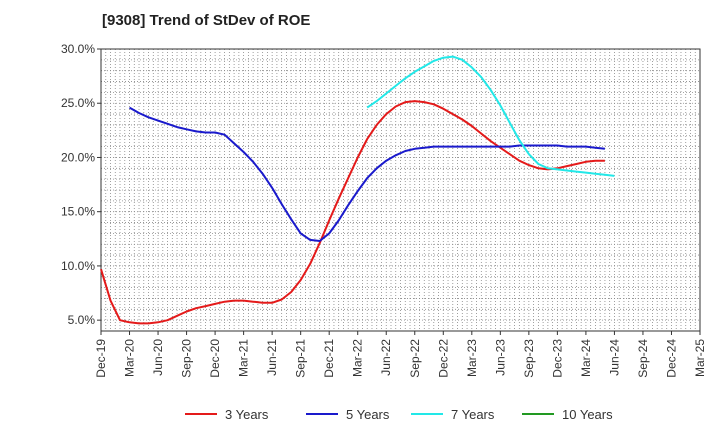 The height and width of the screenshot is (440, 720). I want to click on series-line-7-years, so click(490, 116).